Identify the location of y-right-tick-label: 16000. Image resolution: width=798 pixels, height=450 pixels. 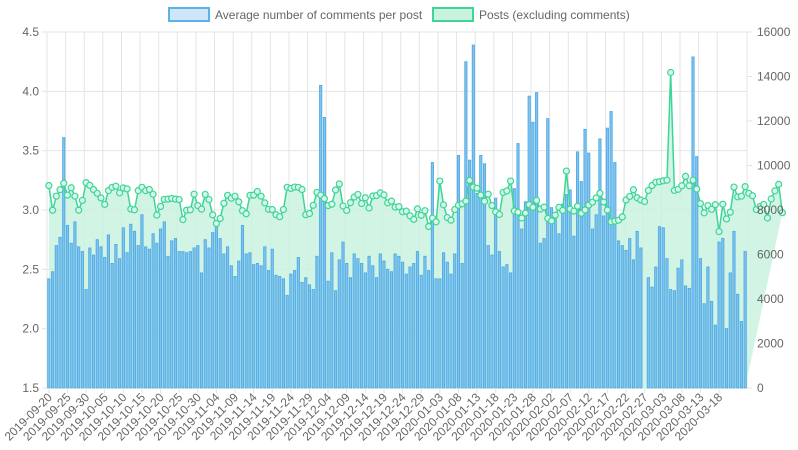
(774, 32).